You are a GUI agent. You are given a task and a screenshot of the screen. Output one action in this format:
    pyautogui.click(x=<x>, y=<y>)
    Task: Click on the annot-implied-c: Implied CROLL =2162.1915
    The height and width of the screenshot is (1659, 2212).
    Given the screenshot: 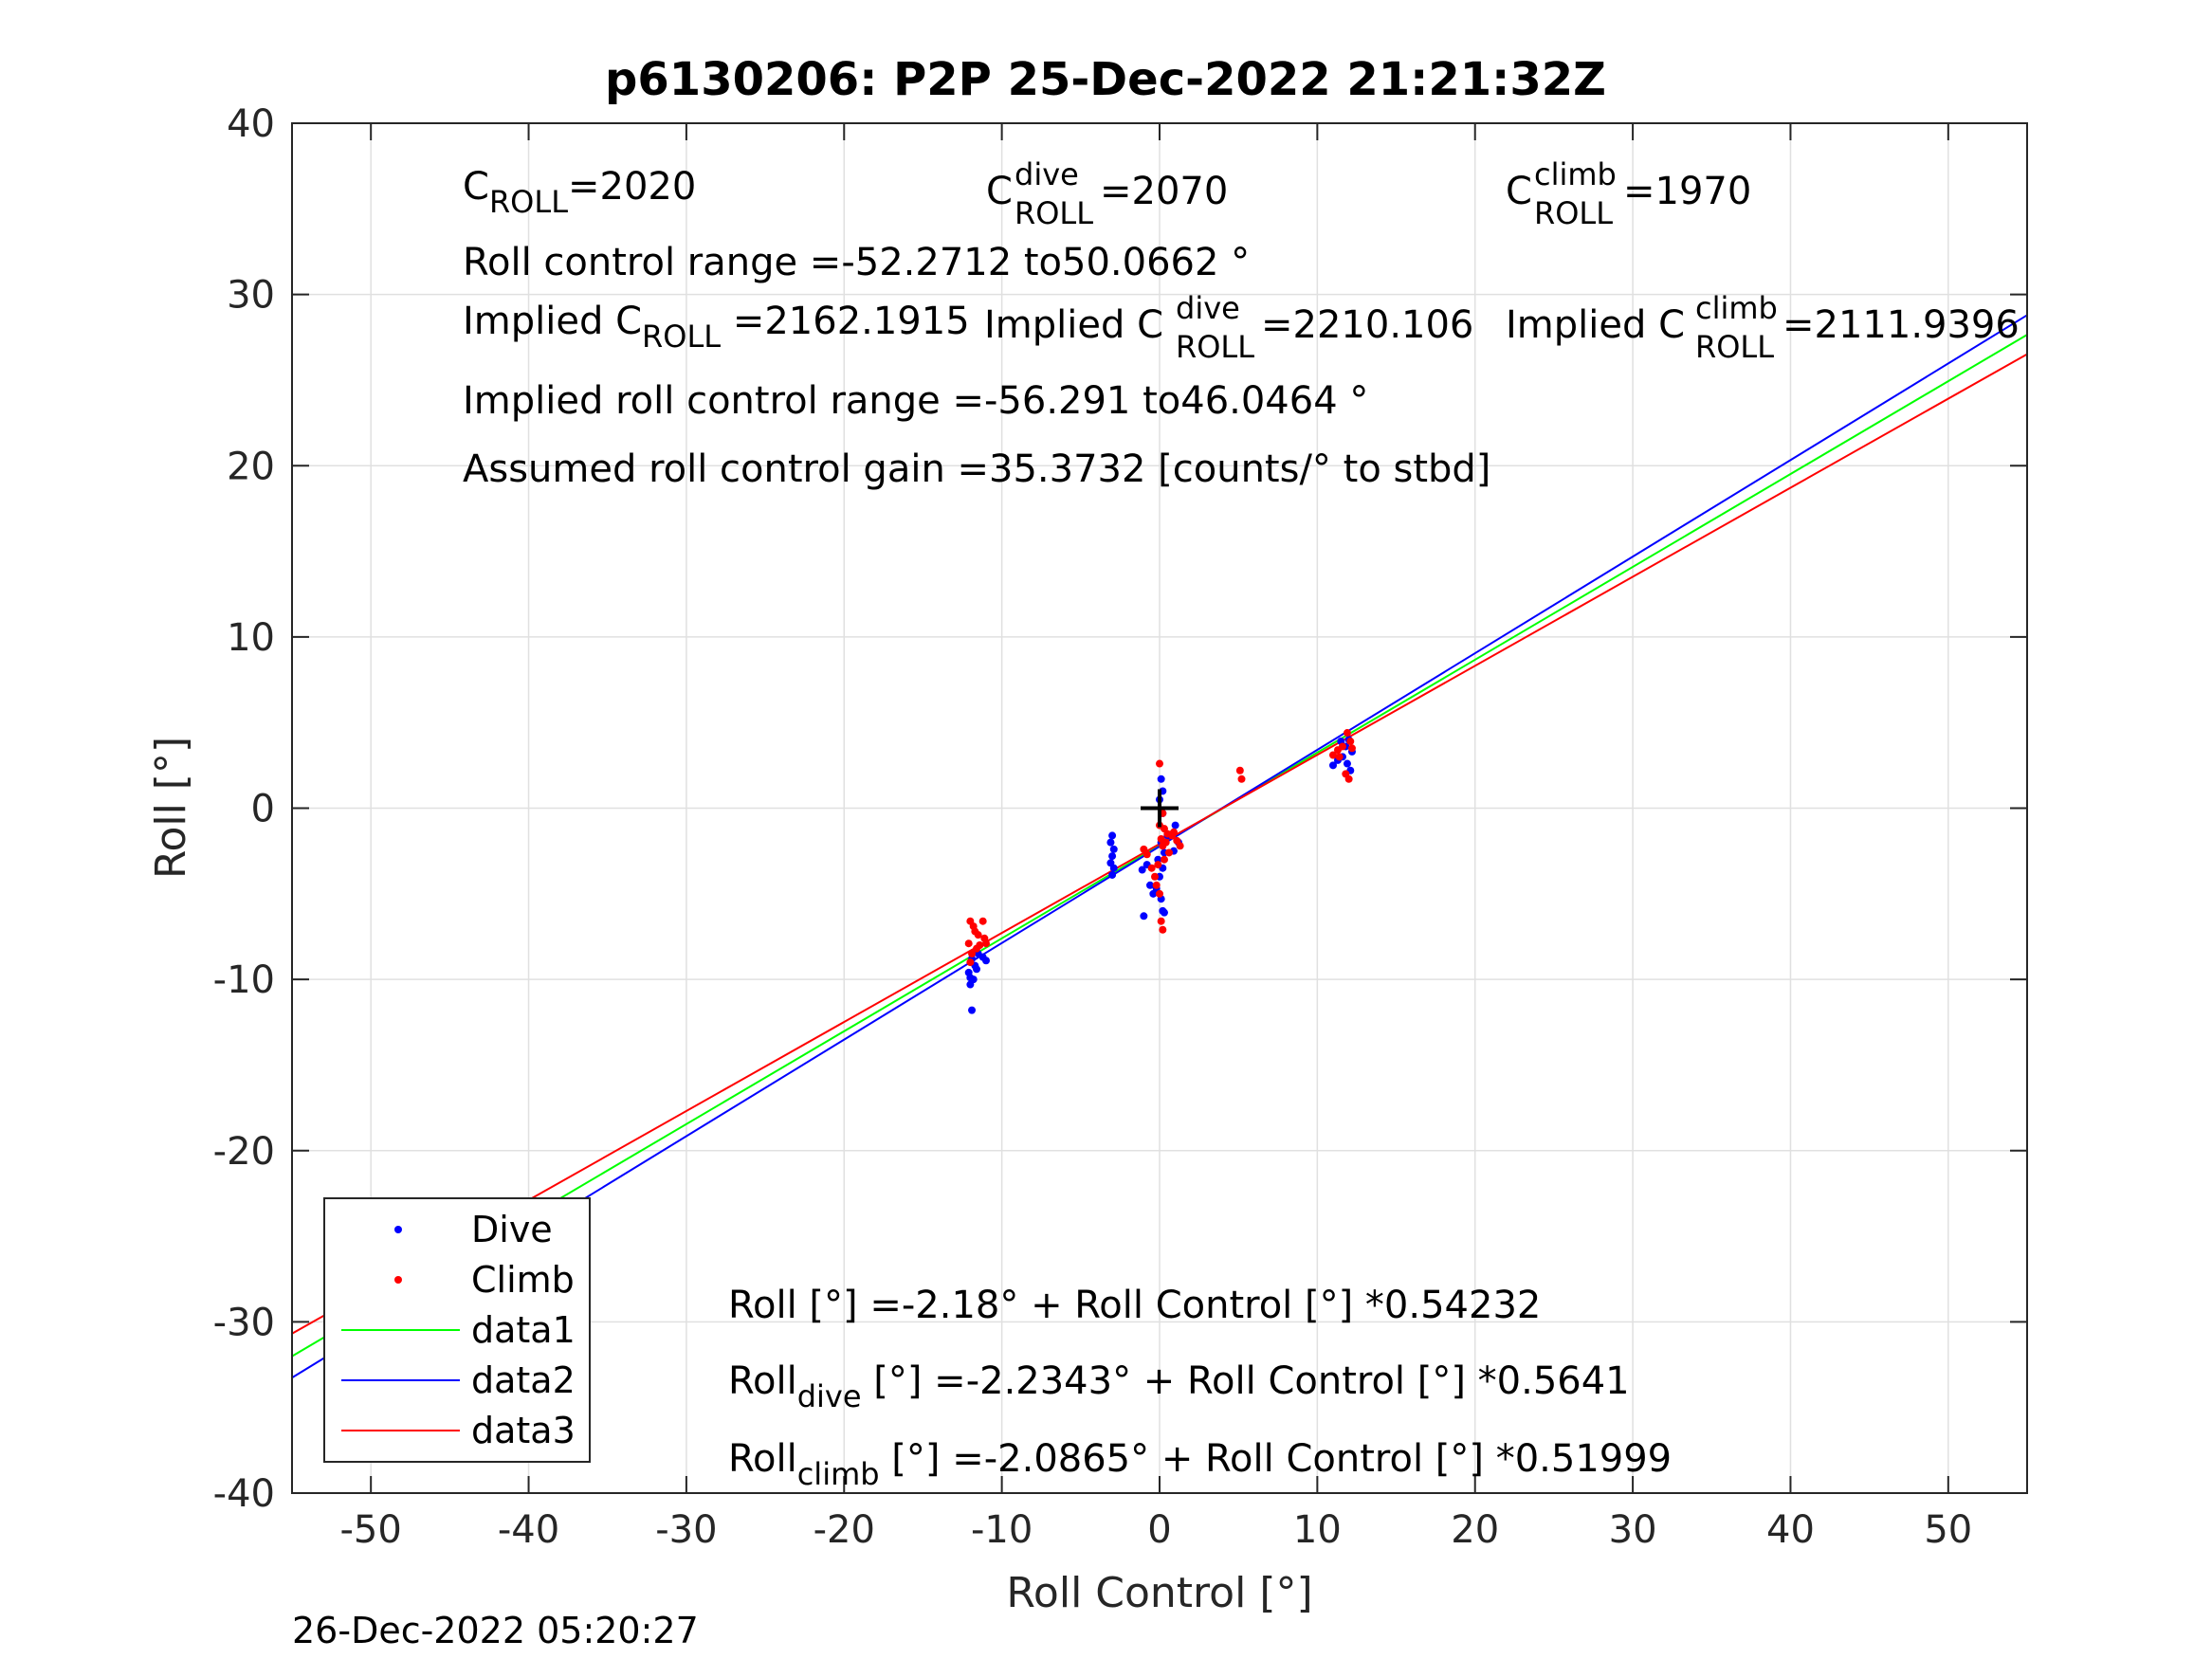 What is the action you would take?
    pyautogui.click(x=716, y=327)
    